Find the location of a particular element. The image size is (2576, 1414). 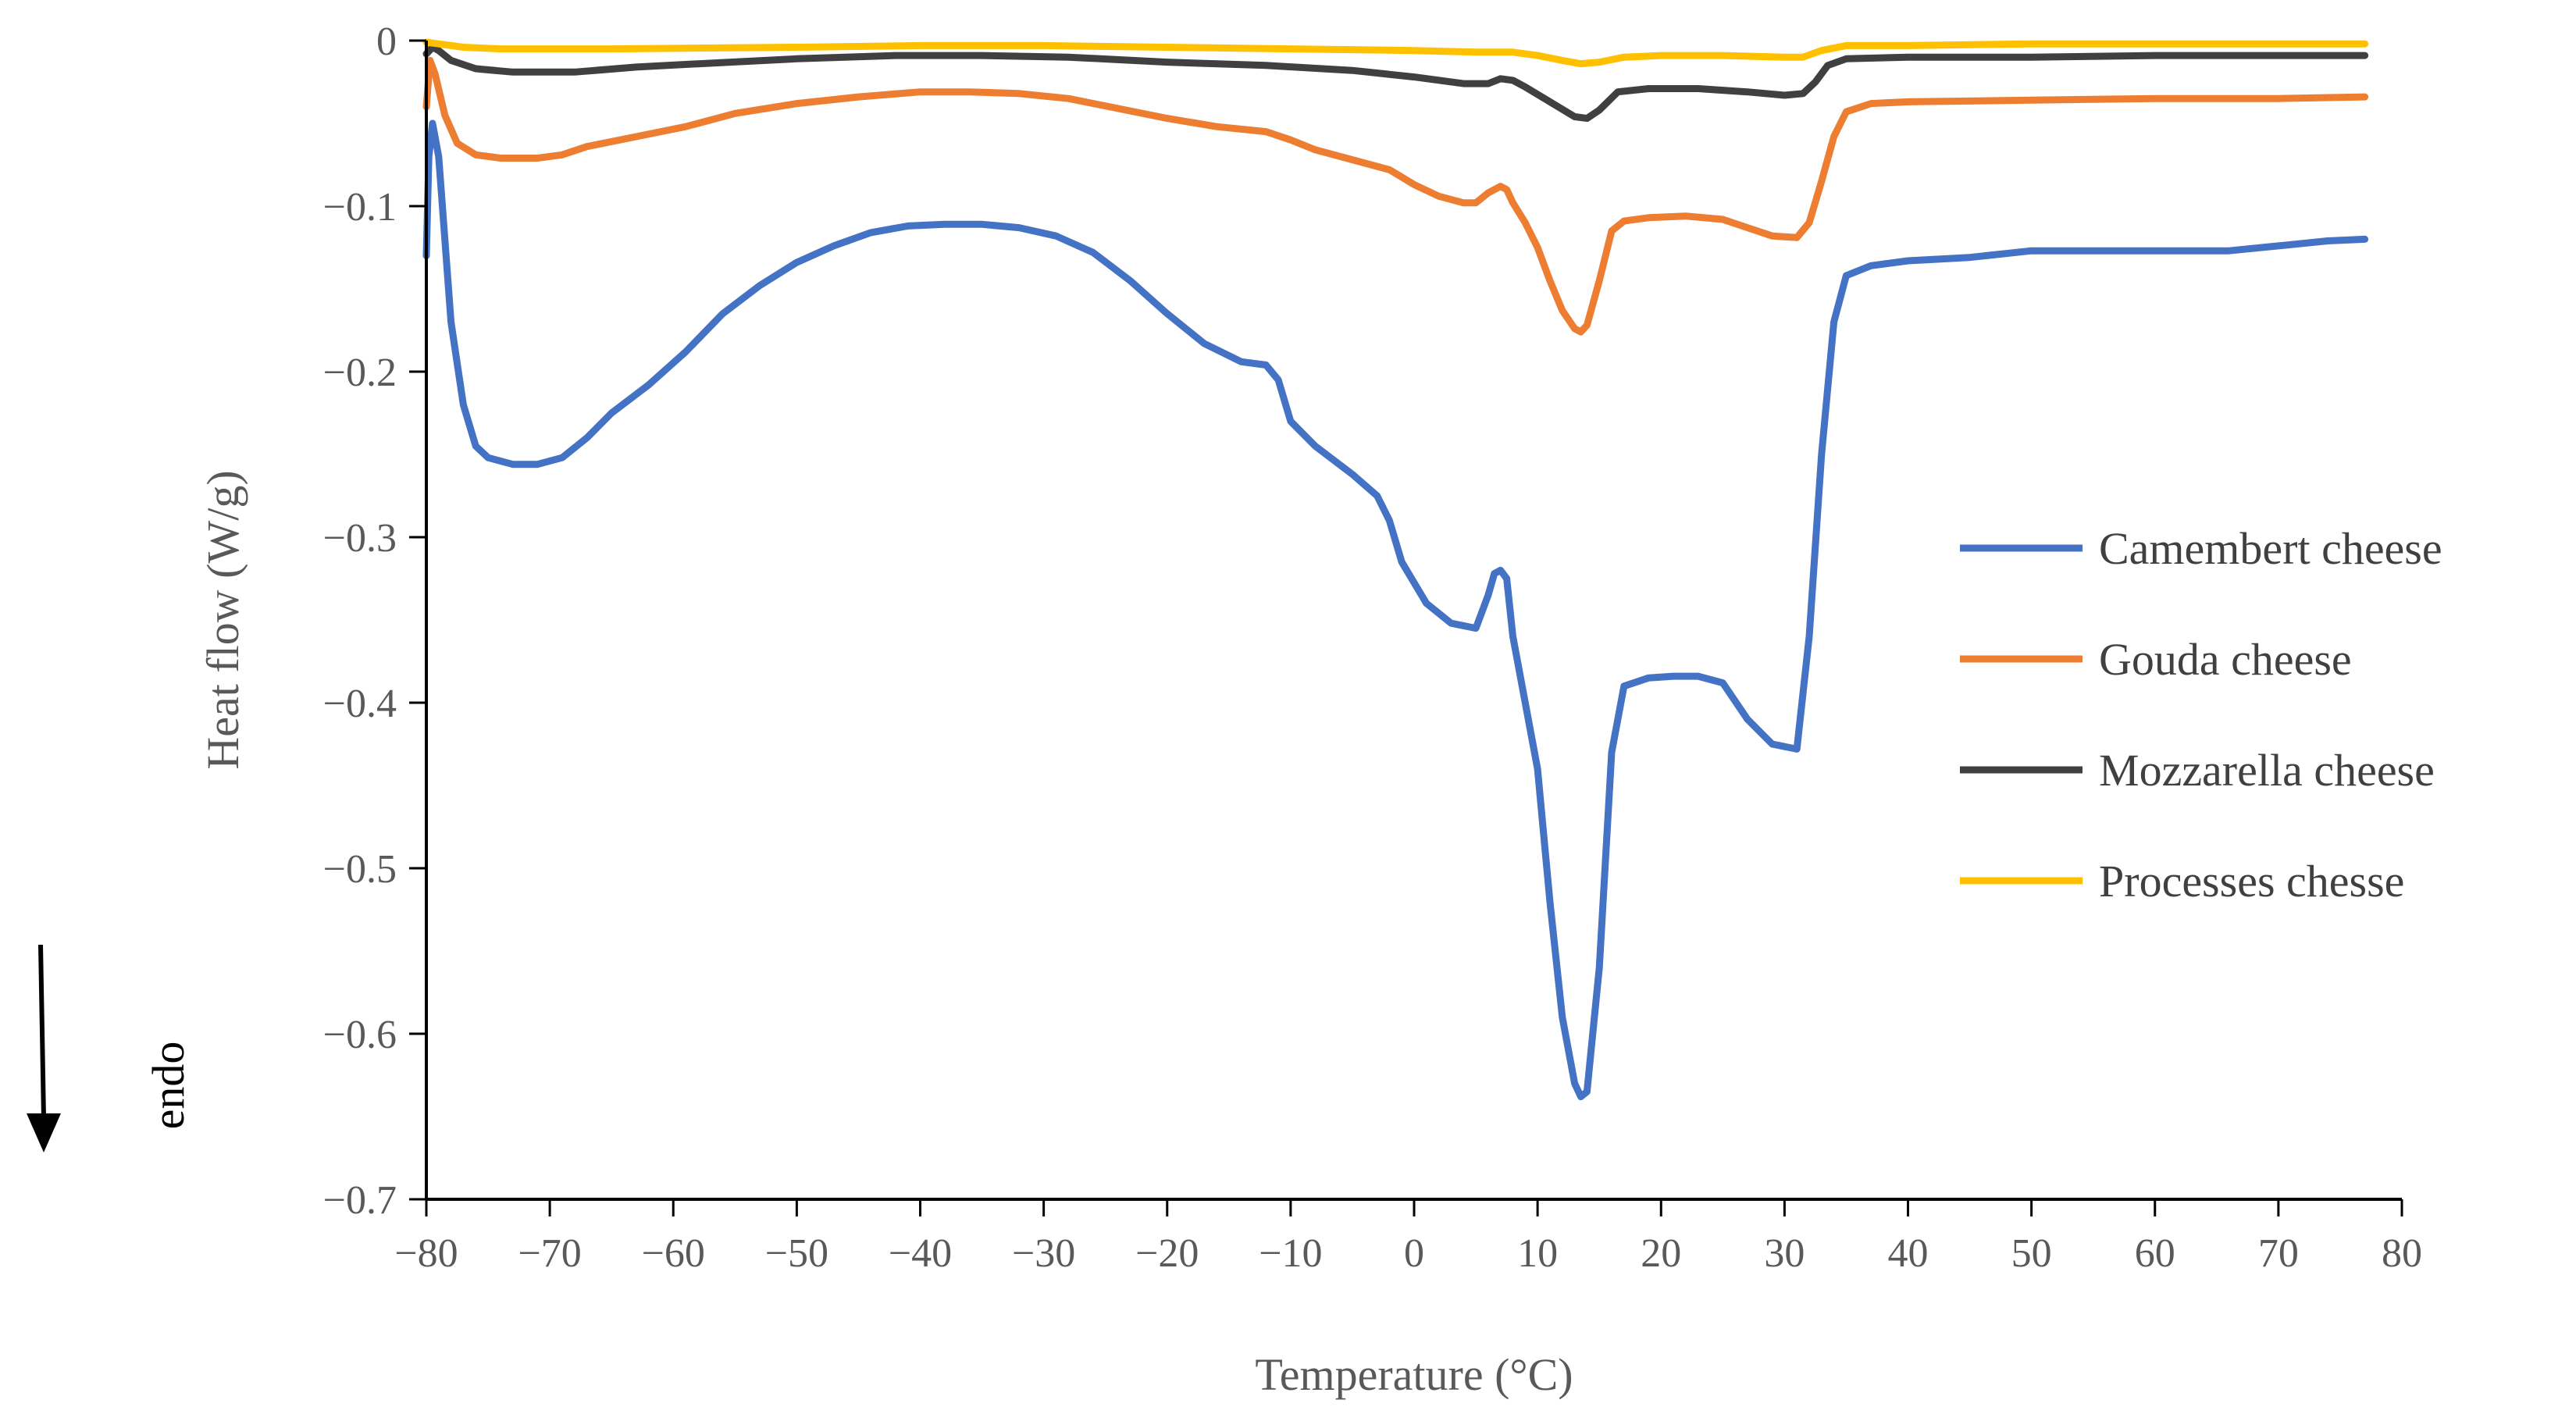

endo-annotation: endo is located at coordinates (111, 1048).